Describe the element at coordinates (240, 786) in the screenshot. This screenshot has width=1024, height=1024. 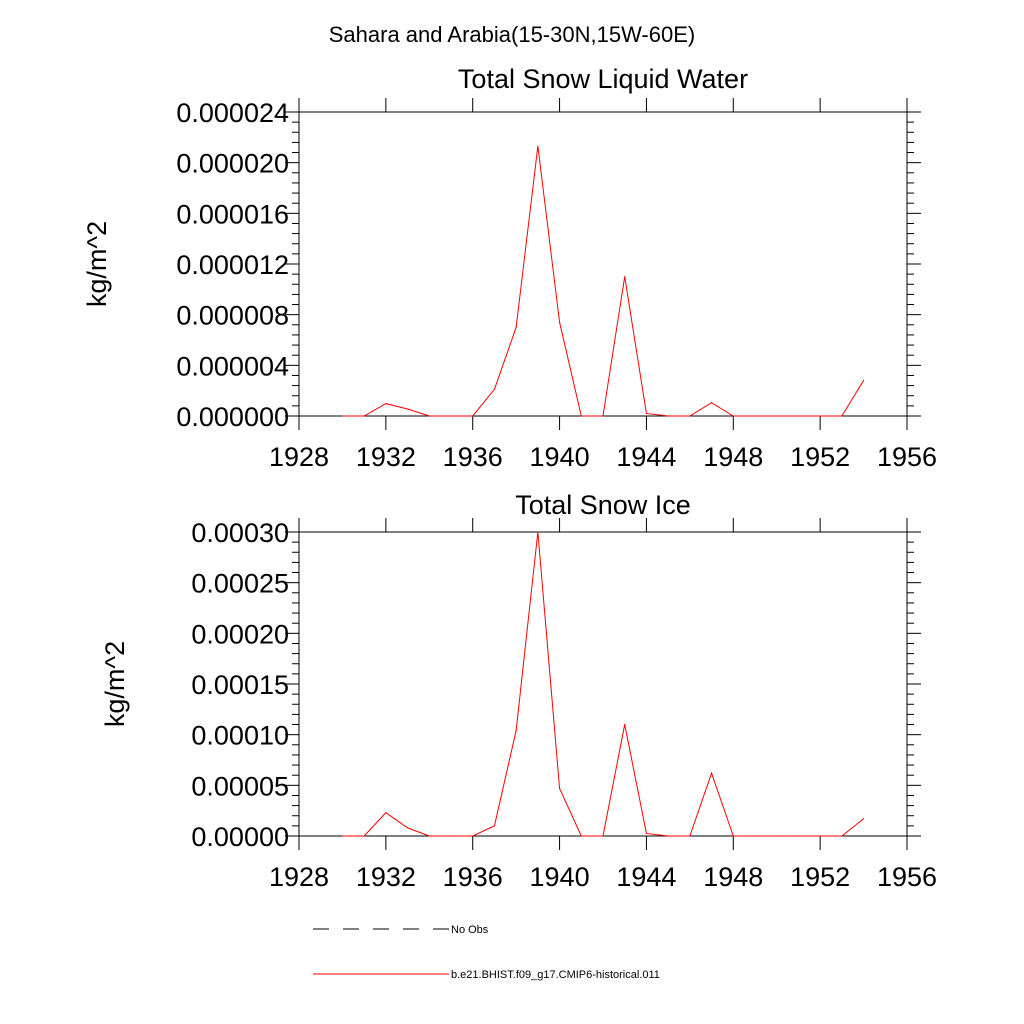
I see `y-tick-label: 0.00005` at that location.